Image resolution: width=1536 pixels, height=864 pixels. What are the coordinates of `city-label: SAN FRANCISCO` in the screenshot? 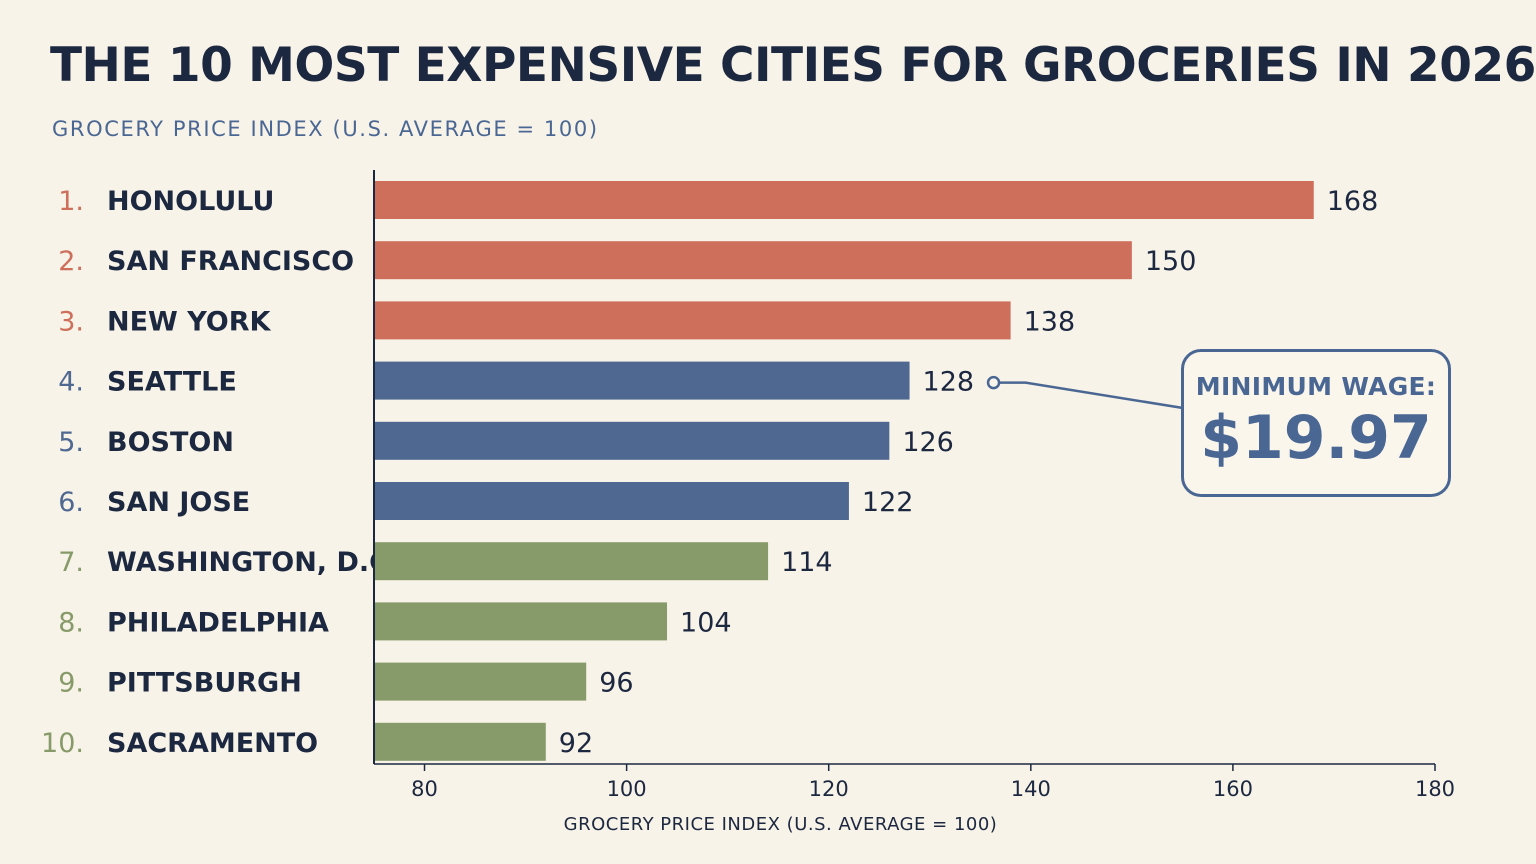 It's located at (230, 261).